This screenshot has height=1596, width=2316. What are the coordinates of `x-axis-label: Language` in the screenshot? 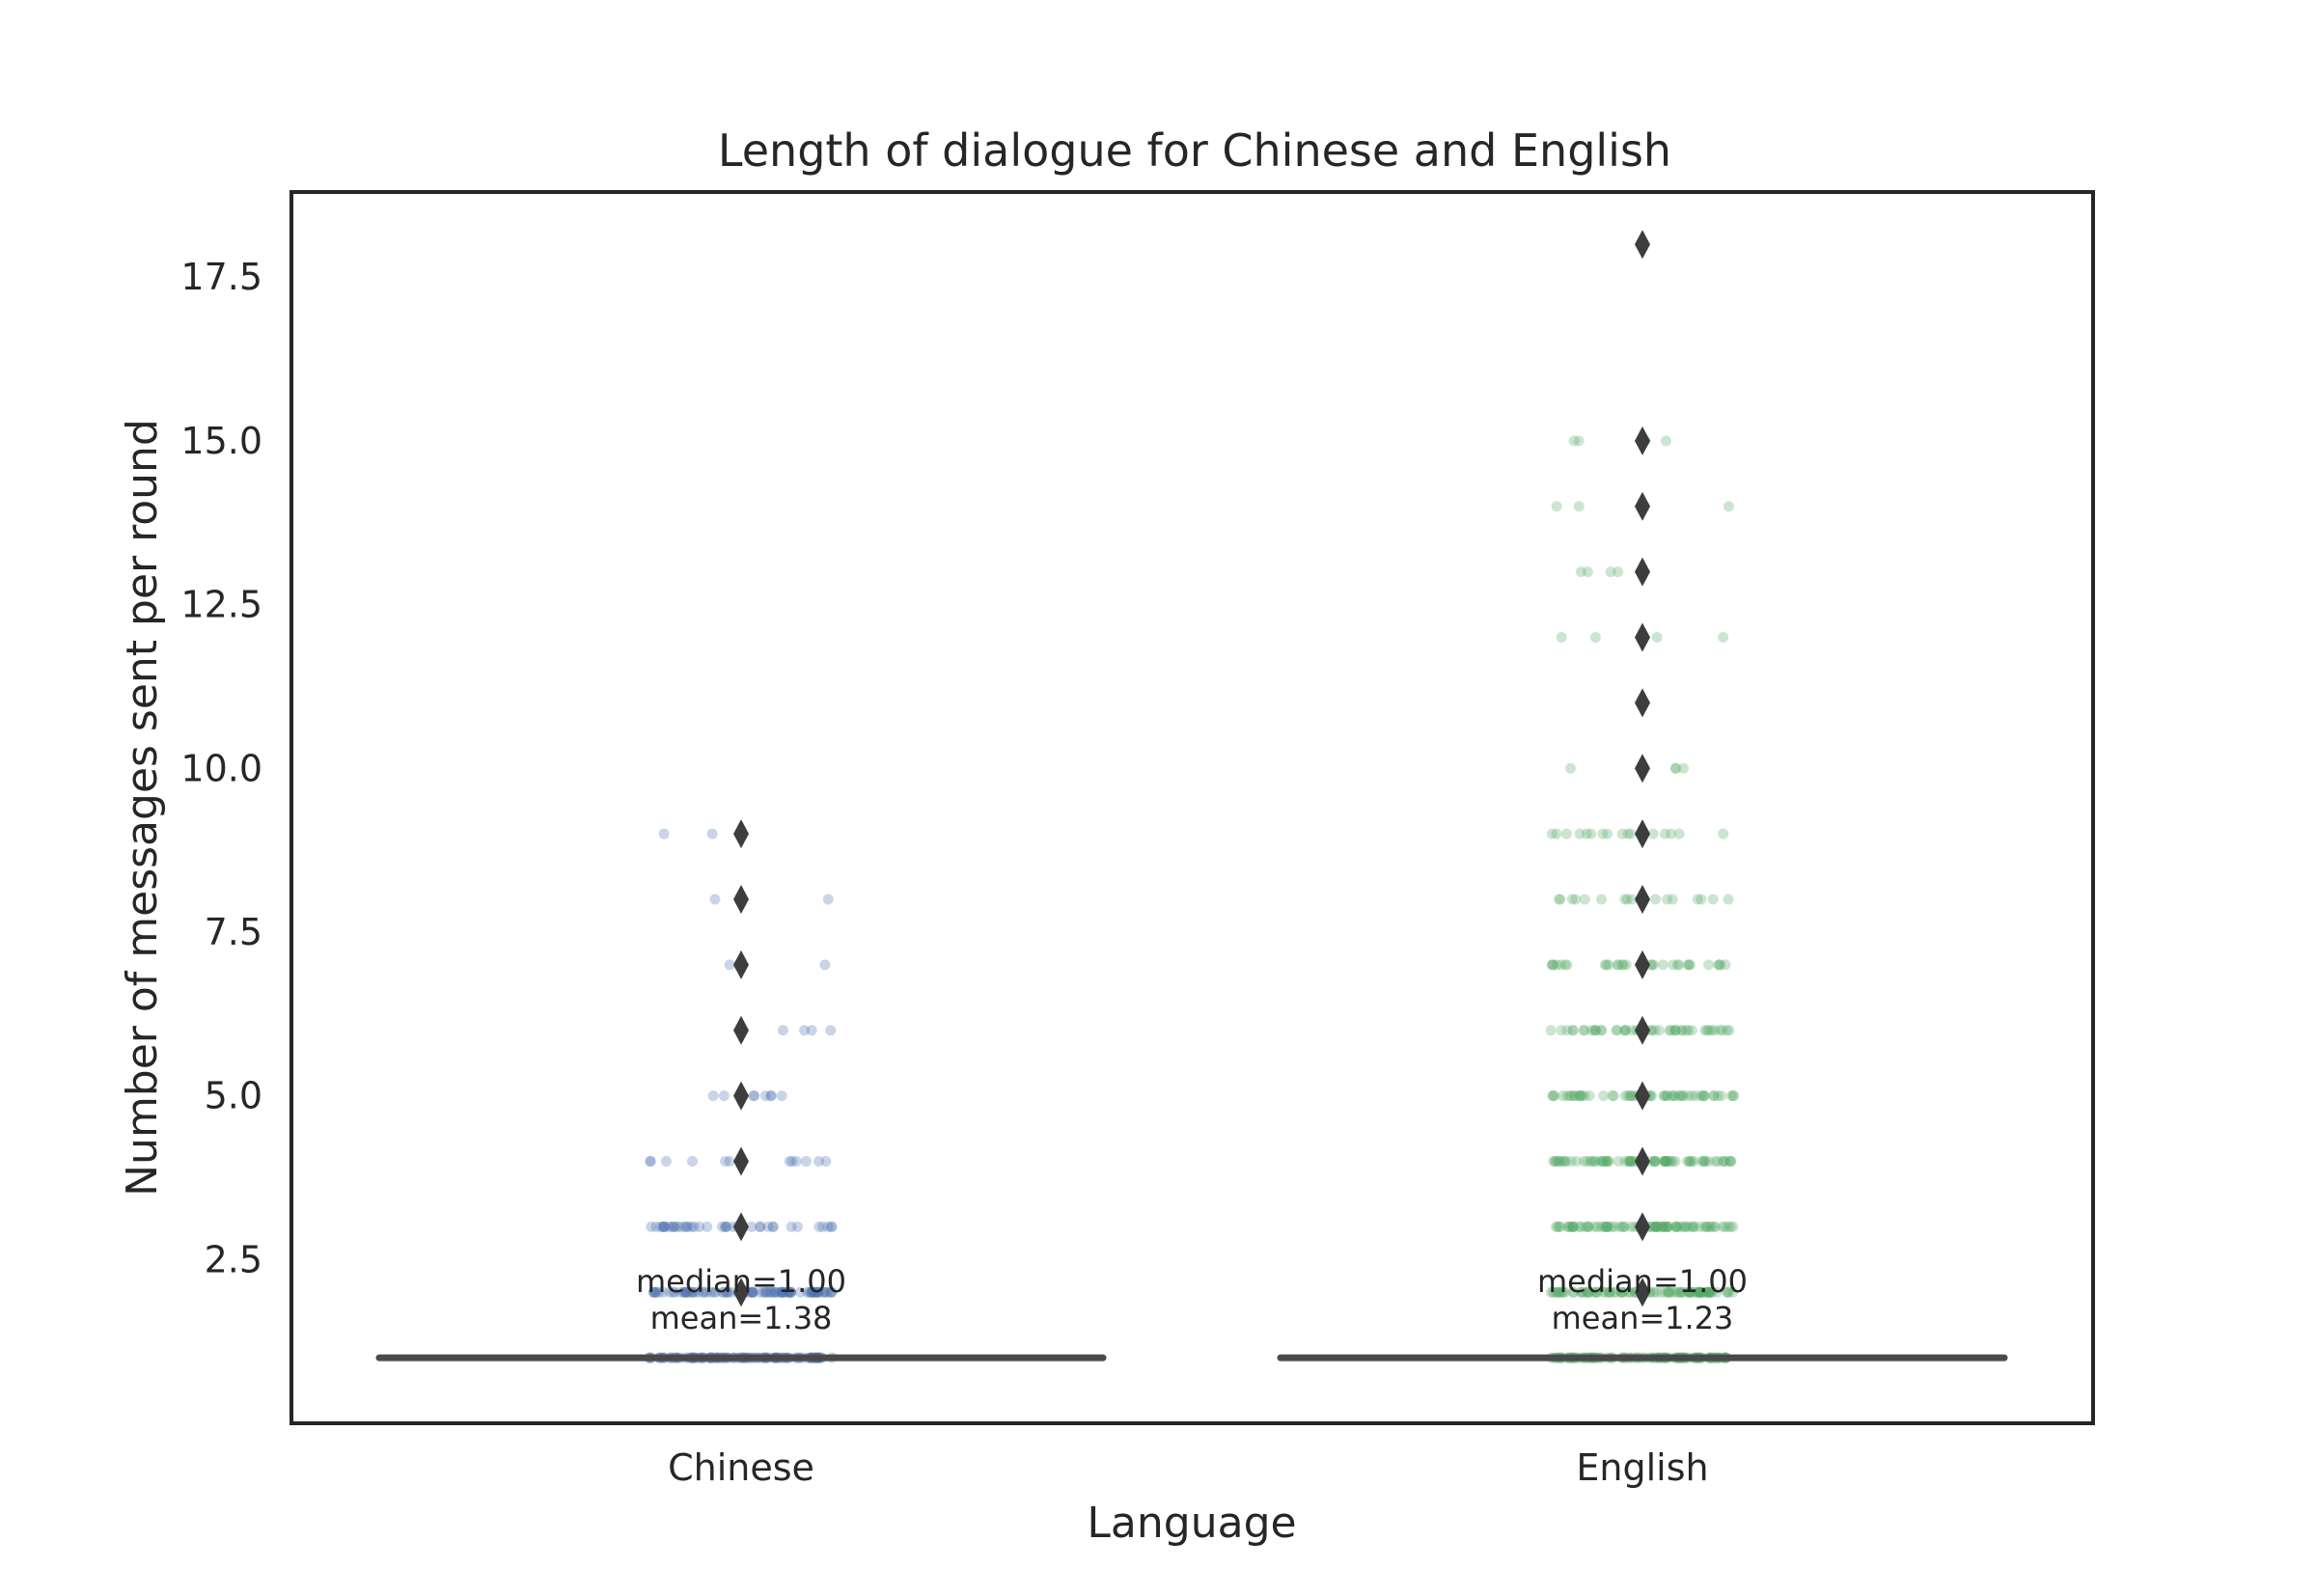 It's located at (1191, 1524).